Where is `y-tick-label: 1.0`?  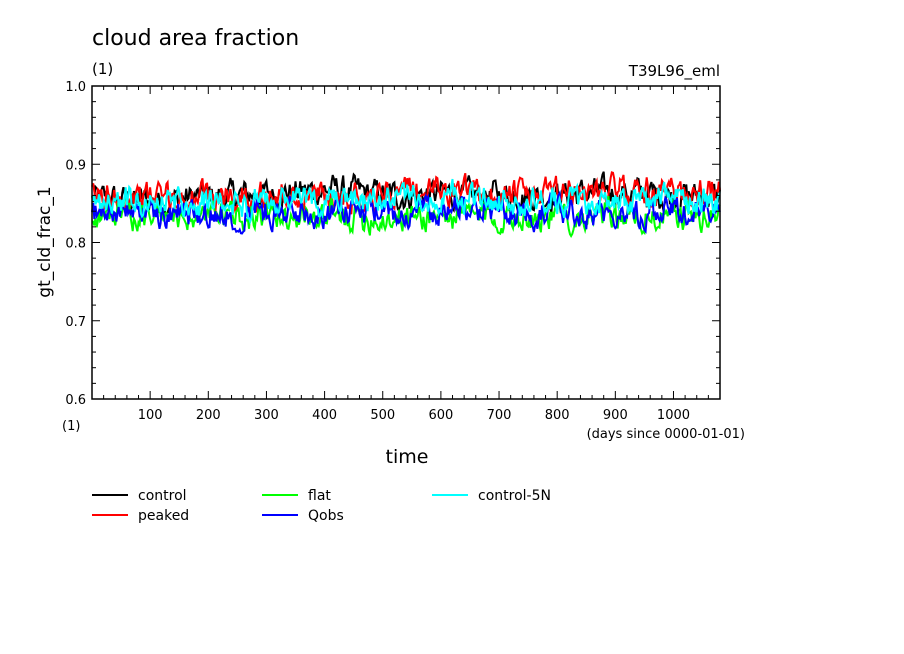 y-tick-label: 1.0 is located at coordinates (75, 87).